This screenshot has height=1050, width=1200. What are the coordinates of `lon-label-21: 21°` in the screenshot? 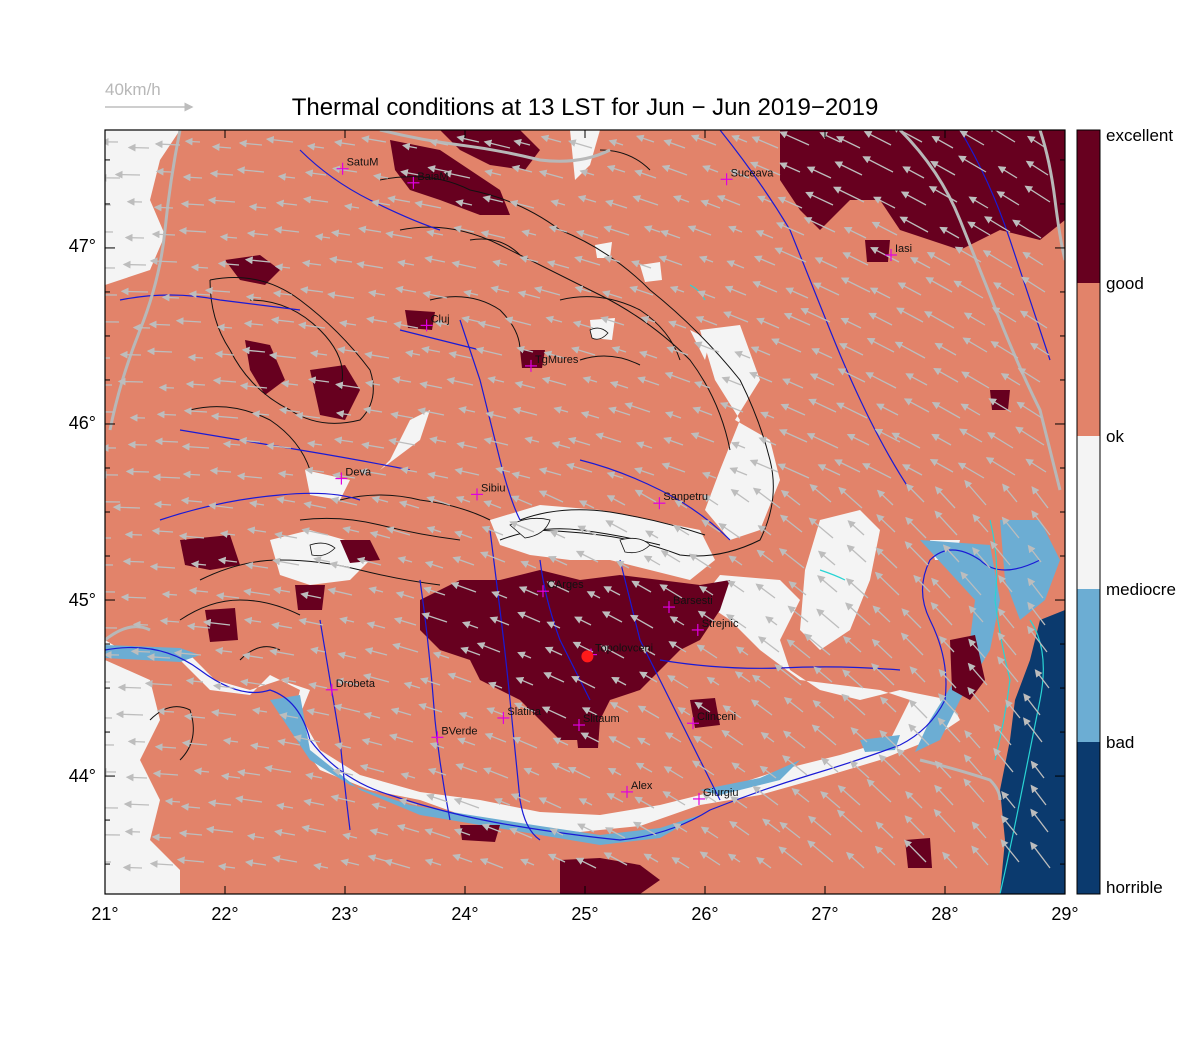 It's located at (105, 914).